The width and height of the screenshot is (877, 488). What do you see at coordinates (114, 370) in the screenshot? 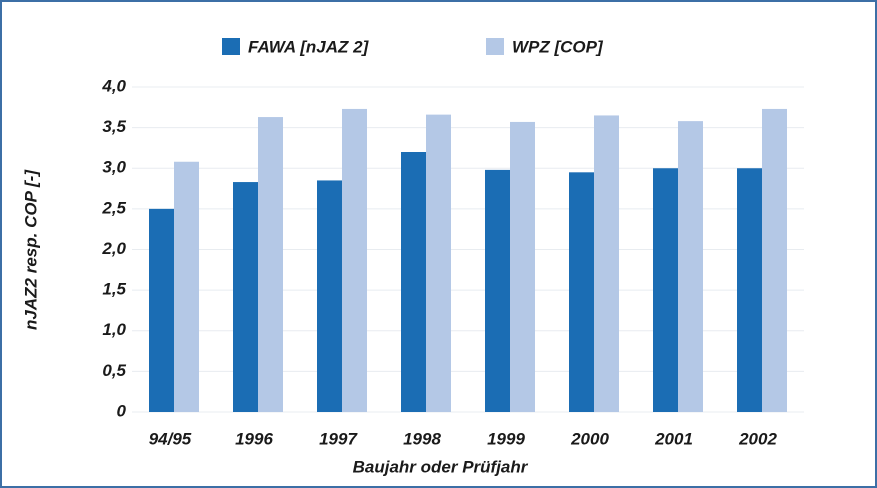
I see `y-tick-label: 0,5` at bounding box center [114, 370].